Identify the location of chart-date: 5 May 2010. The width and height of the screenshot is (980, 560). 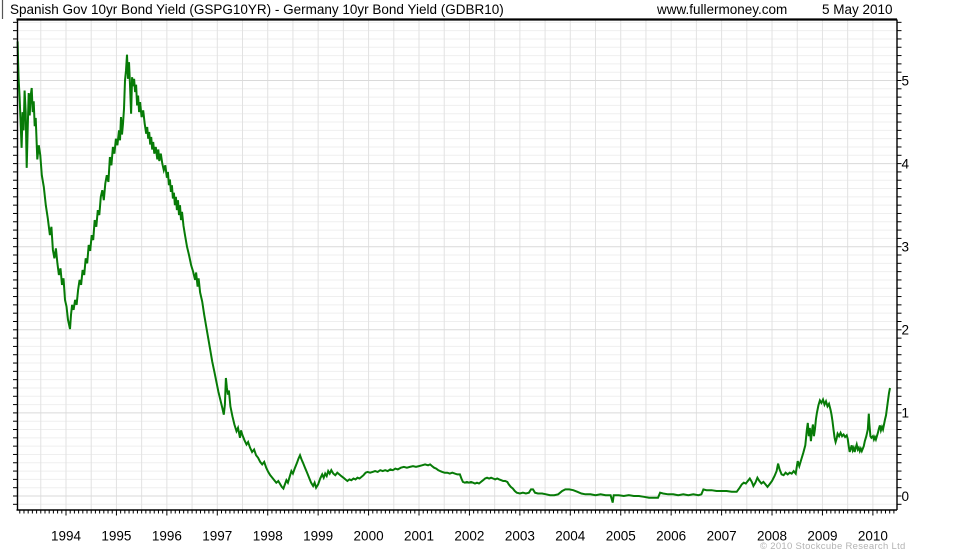
(857, 9).